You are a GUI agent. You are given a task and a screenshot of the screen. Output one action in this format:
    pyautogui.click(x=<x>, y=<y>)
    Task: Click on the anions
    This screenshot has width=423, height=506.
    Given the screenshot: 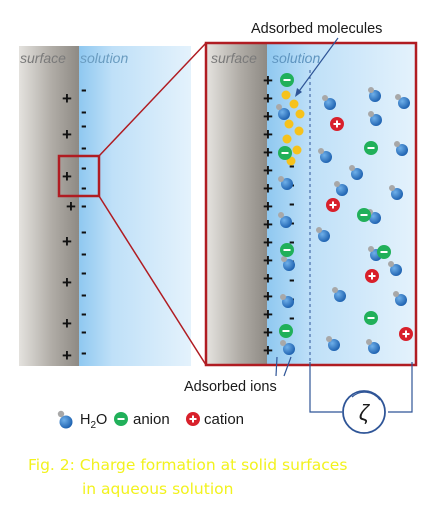 What is the action you would take?
    pyautogui.click(x=334, y=205)
    